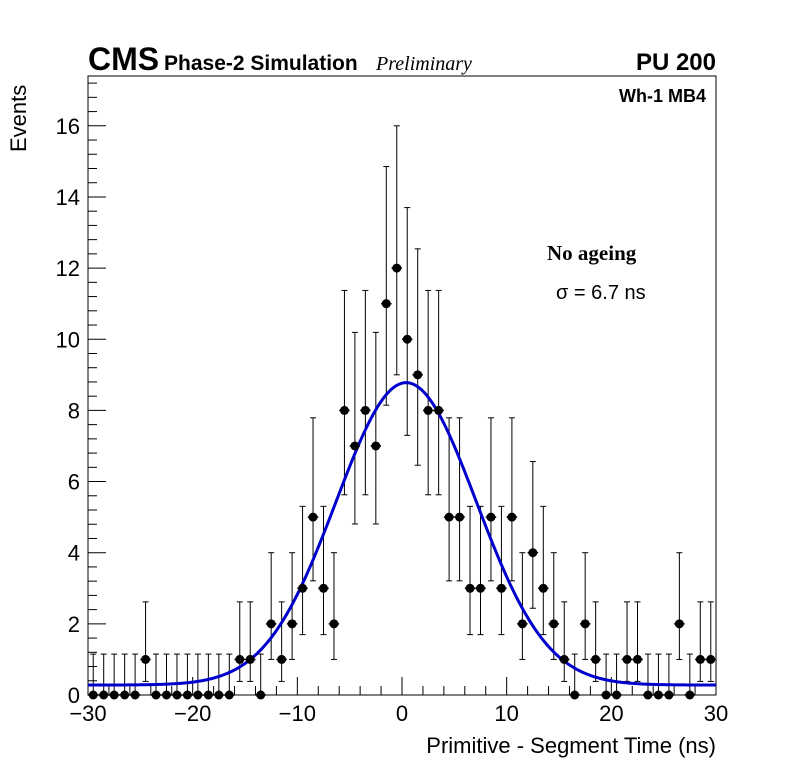 Image resolution: width=796 pixels, height=772 pixels. Describe the element at coordinates (423, 64) in the screenshot. I see `status-label: Preliminary` at that location.